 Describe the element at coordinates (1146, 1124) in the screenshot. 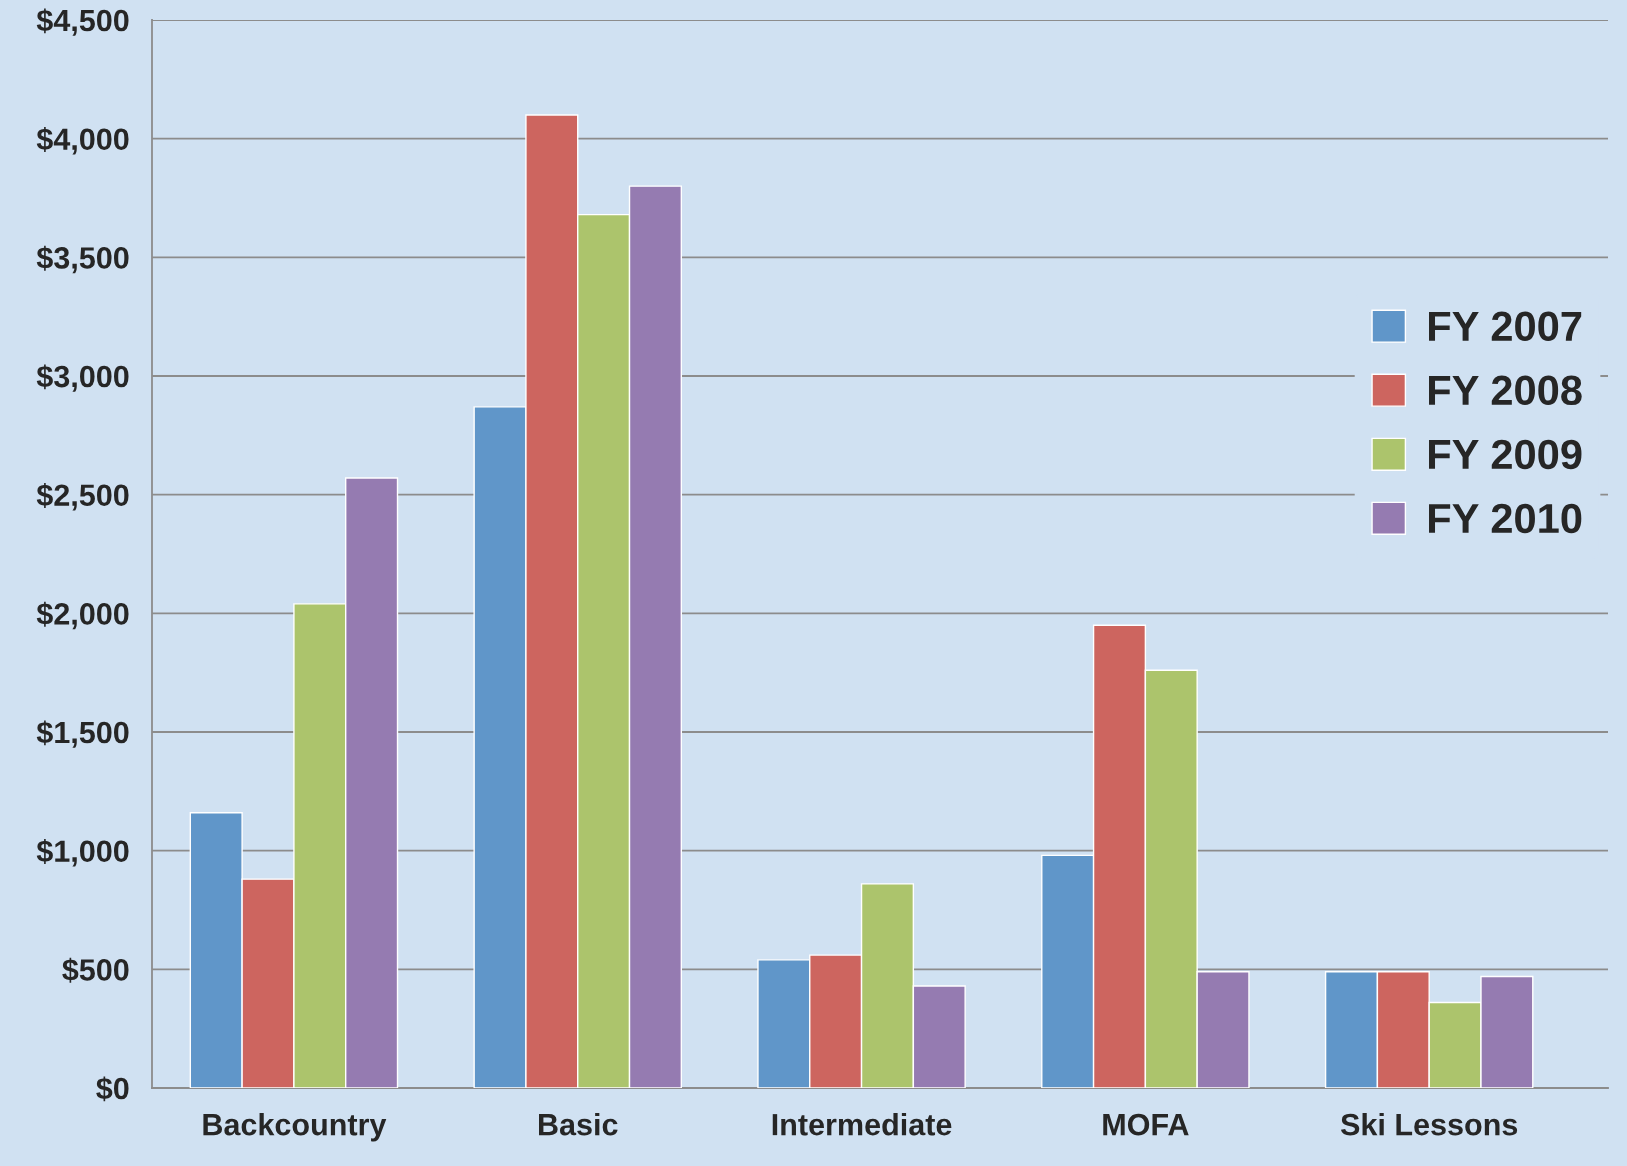

I see `x-tick-label: MOFA` at that location.